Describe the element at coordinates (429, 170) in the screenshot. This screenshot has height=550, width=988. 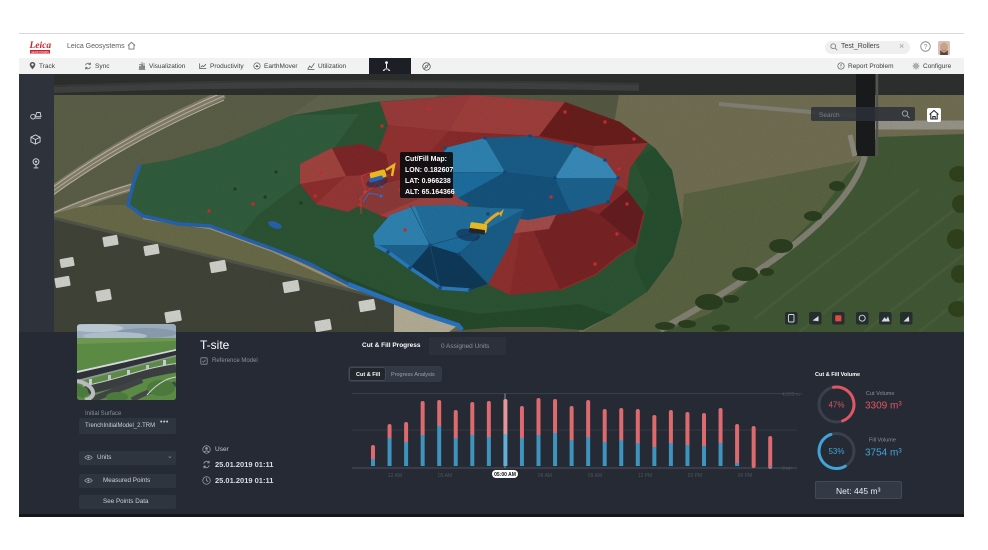
I see `svg-text: LON: 0.182607` at that location.